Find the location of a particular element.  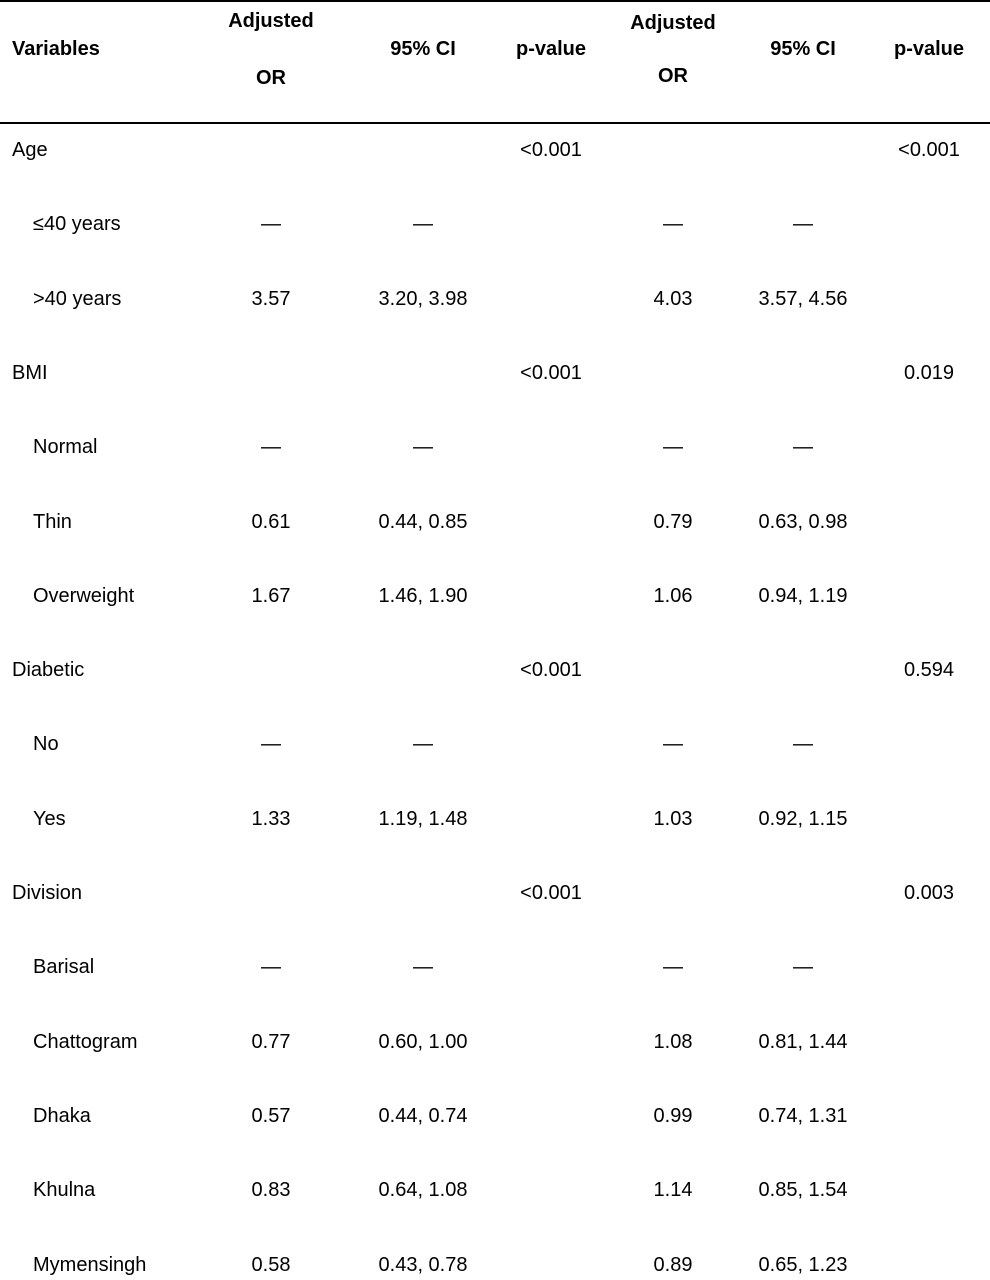

cell-adjusted-or-1: 0.58 is located at coordinates (271, 1265).